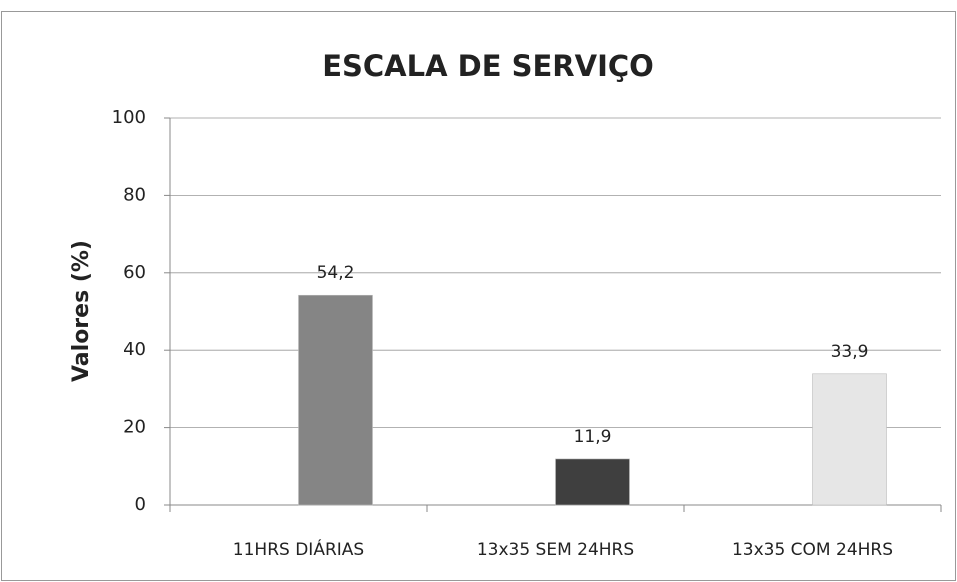  Describe the element at coordinates (129, 117) in the screenshot. I see `y-tick-label: 100` at that location.